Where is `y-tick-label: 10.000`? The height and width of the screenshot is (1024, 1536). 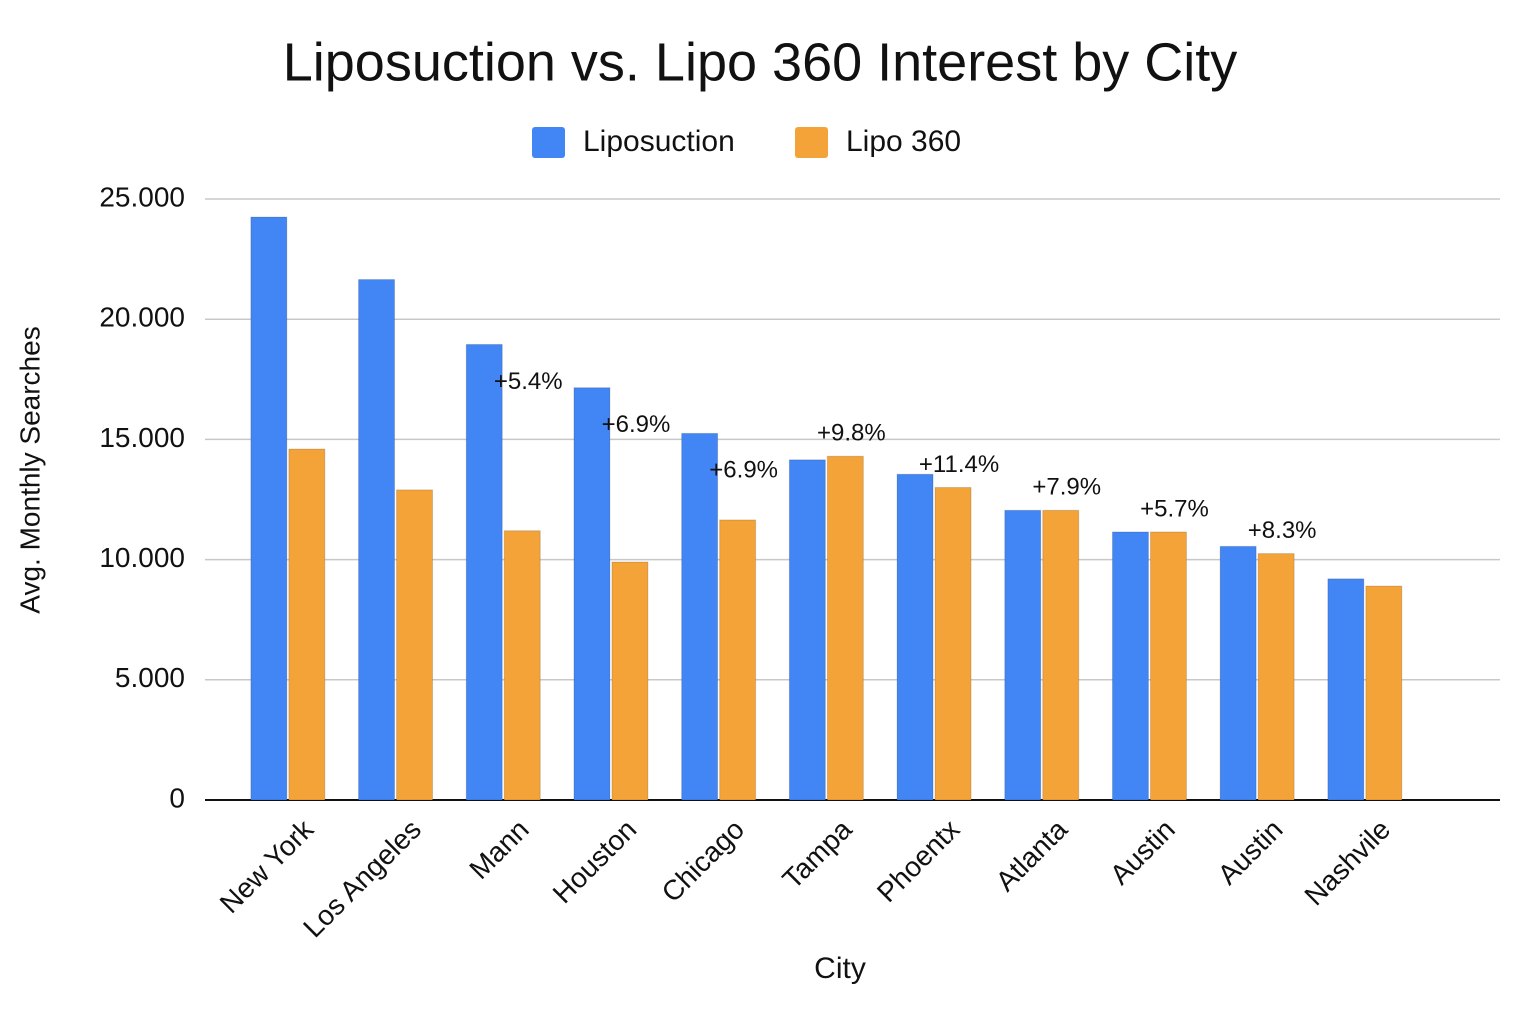
y-tick-label: 10.000 is located at coordinates (142, 557).